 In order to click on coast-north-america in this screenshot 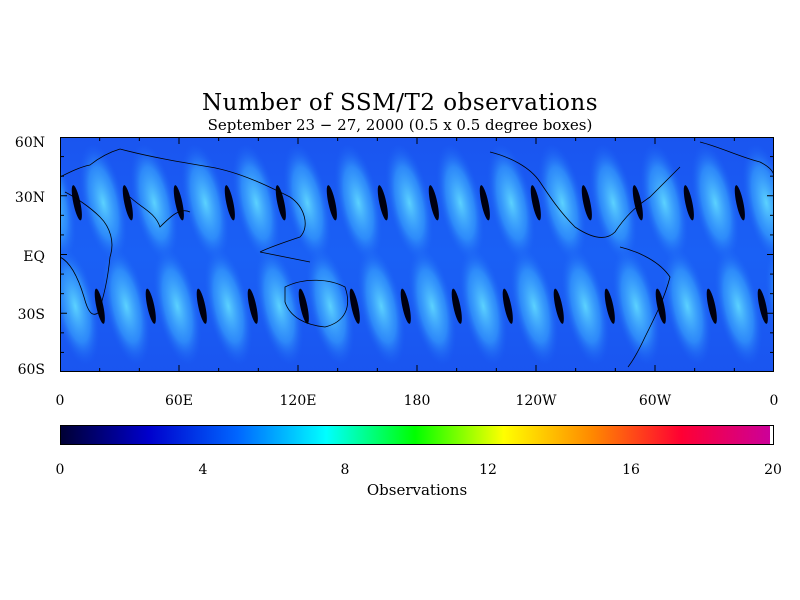, I will do `click(585, 194)`.